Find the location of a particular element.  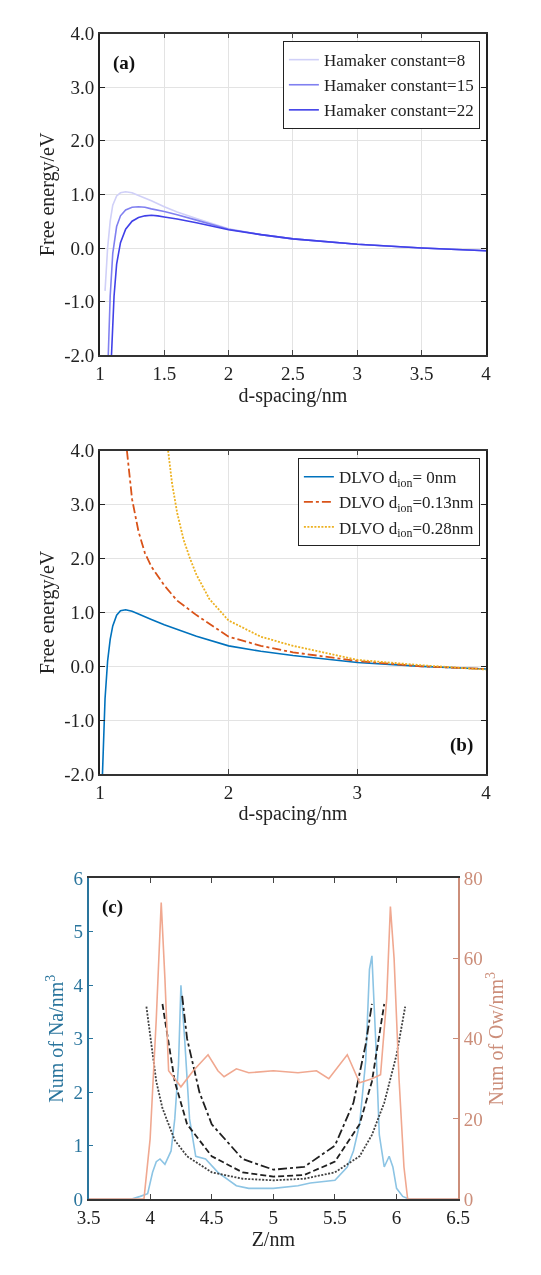

x-tick-label: 5 is located at coordinates (273, 1217).